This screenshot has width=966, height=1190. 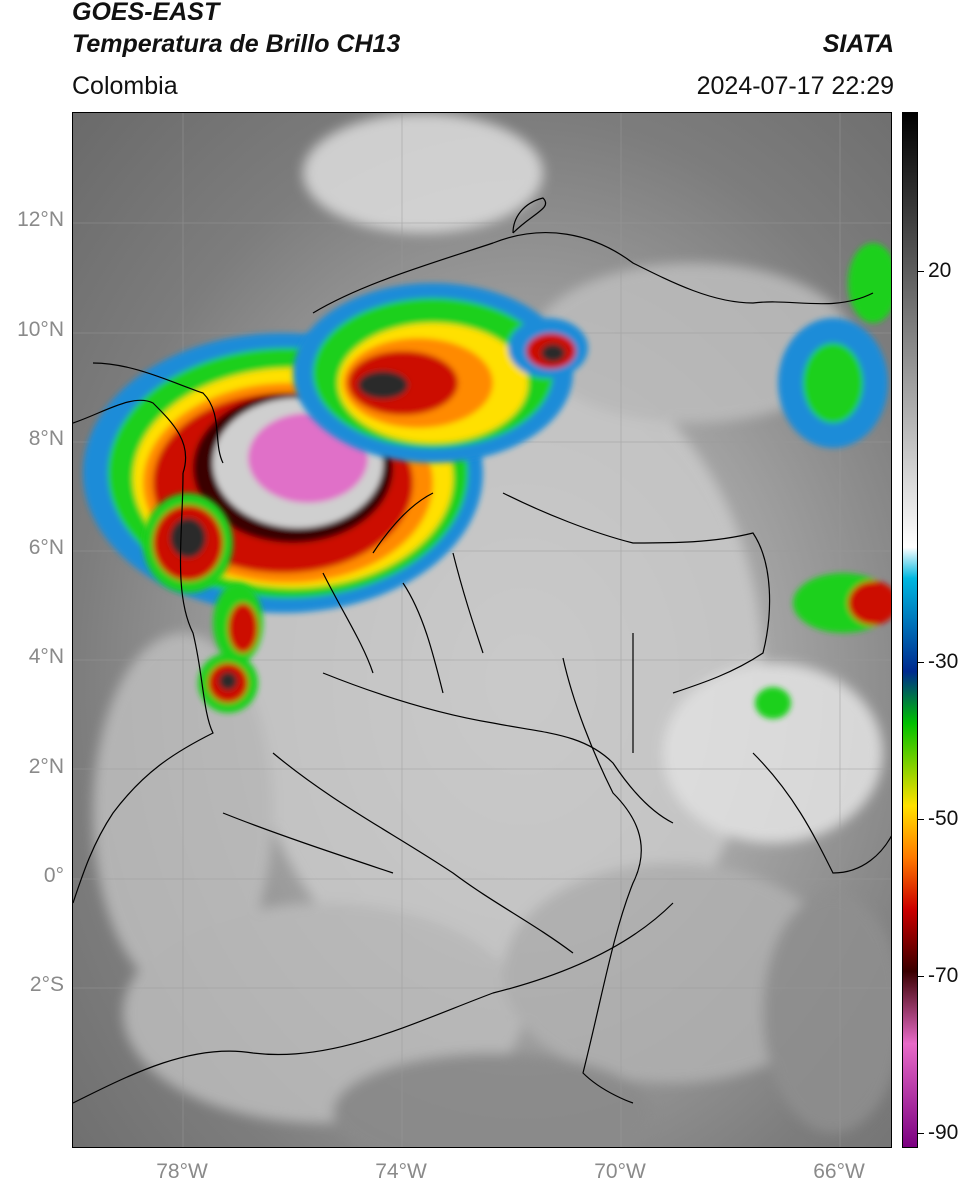 I want to click on caribbean-band, so click(x=440, y=373).